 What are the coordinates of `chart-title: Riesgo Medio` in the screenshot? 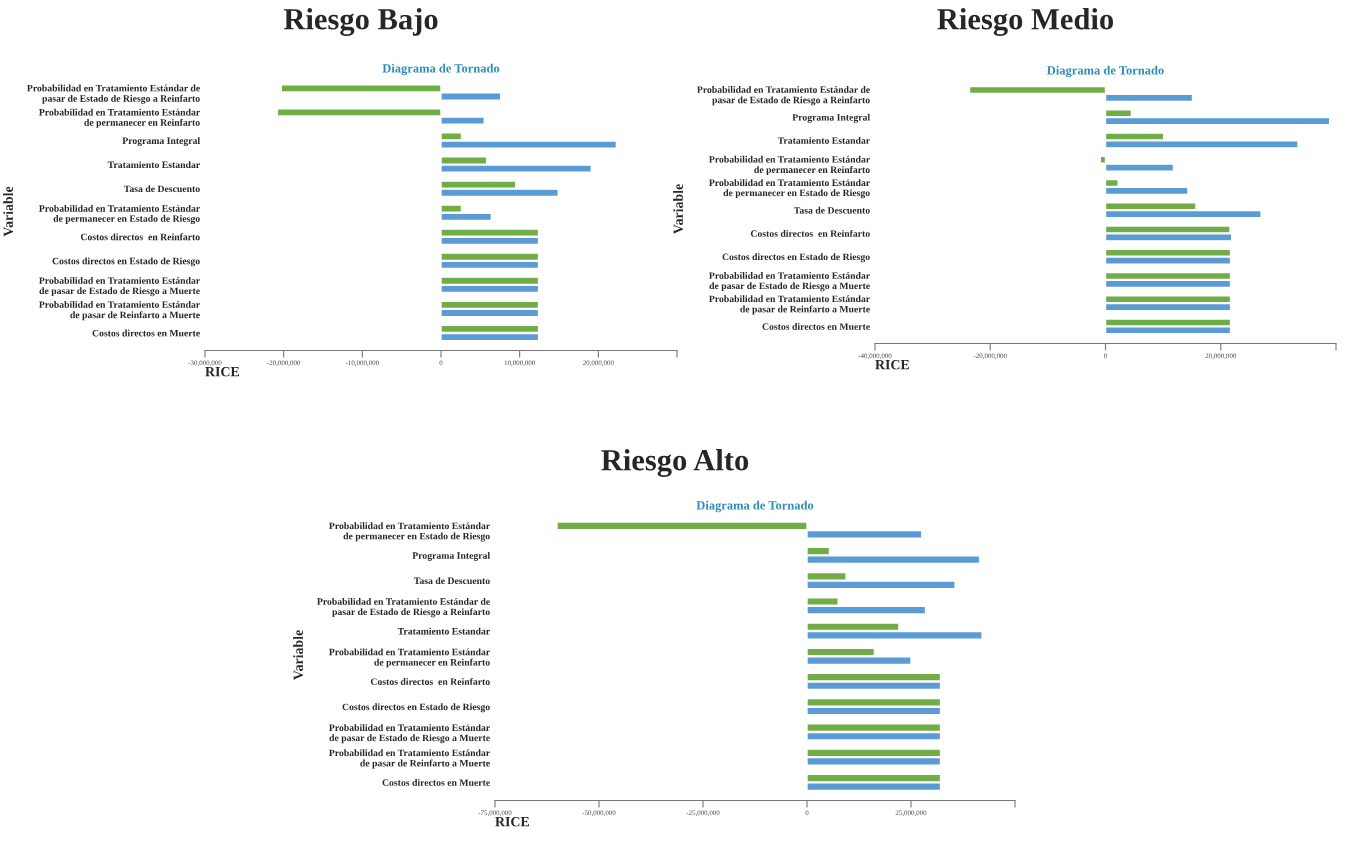 It's located at (1025, 22).